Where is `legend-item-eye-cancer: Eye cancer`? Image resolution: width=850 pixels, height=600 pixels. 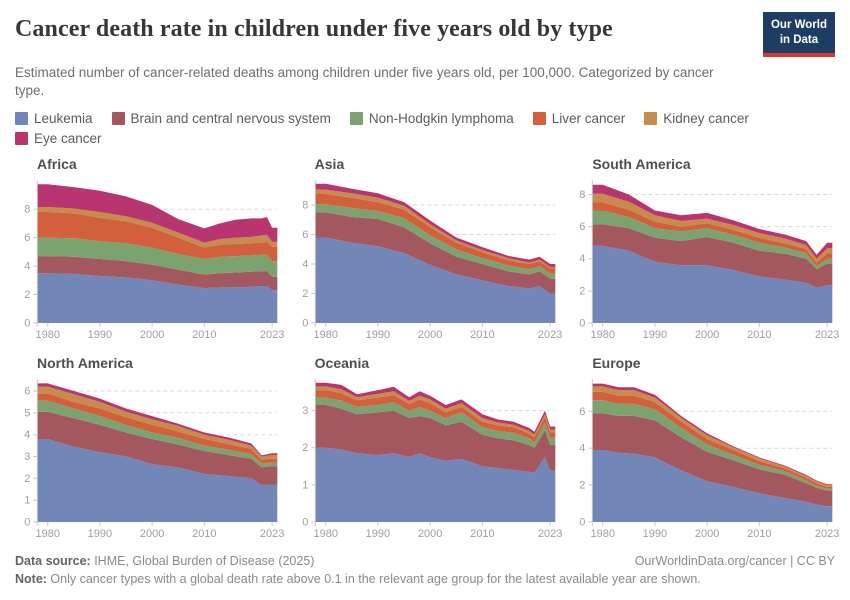 legend-item-eye-cancer: Eye cancer is located at coordinates (58, 138).